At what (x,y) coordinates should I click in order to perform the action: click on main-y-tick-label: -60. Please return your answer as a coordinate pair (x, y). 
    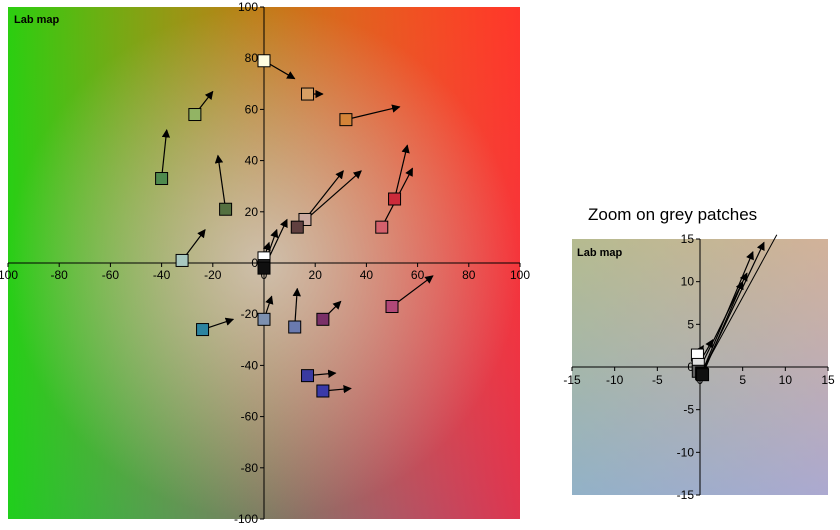
    Looking at the image, I should click on (250, 417).